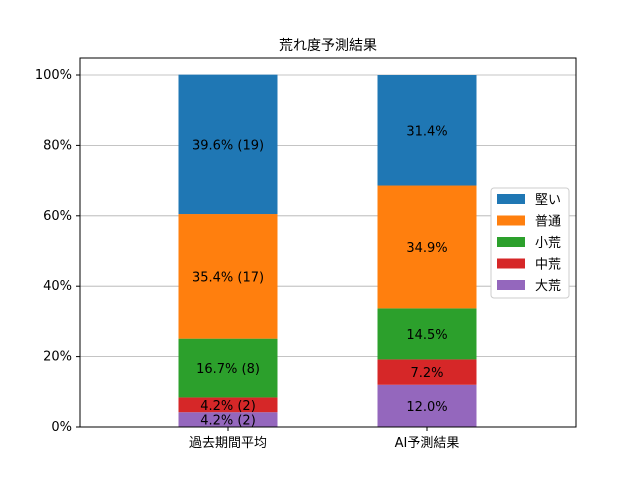 Image resolution: width=640 pixels, height=484 pixels. I want to click on y-tick-label: 100%, so click(53, 75).